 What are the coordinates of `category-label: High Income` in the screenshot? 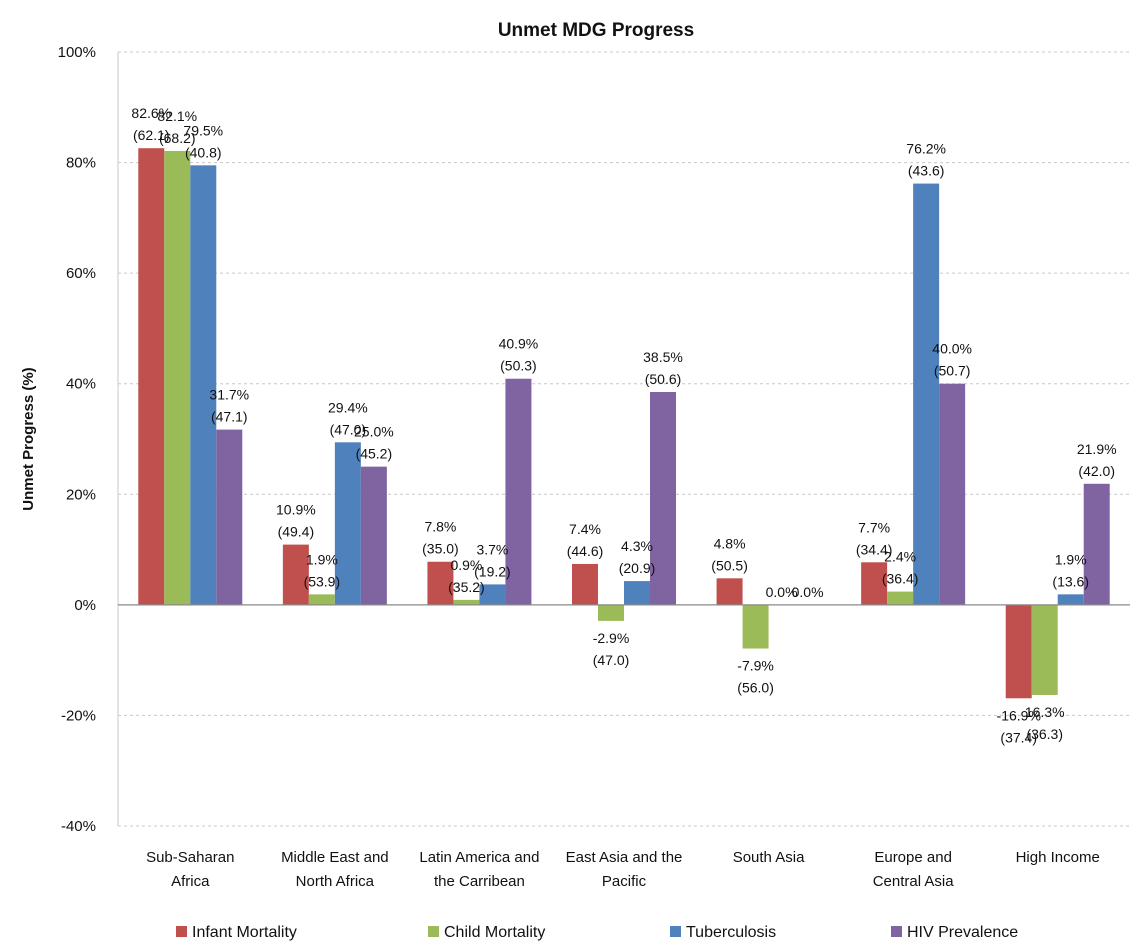 It's located at (1058, 857).